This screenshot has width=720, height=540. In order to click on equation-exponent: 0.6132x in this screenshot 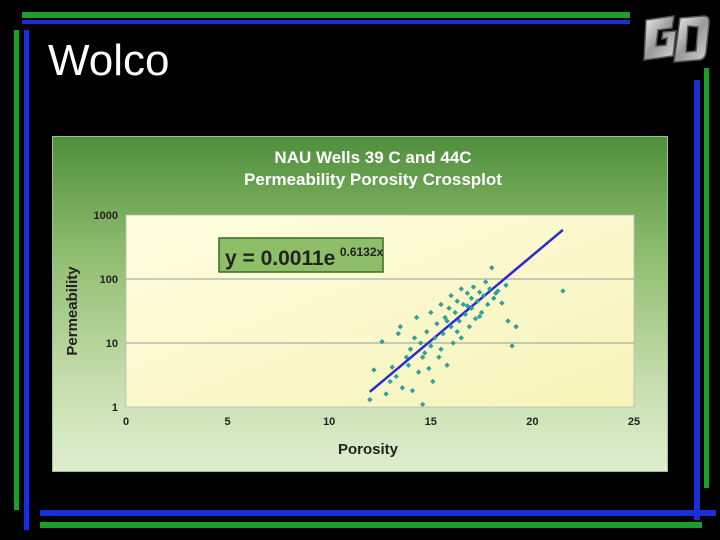, I will do `click(362, 252)`.